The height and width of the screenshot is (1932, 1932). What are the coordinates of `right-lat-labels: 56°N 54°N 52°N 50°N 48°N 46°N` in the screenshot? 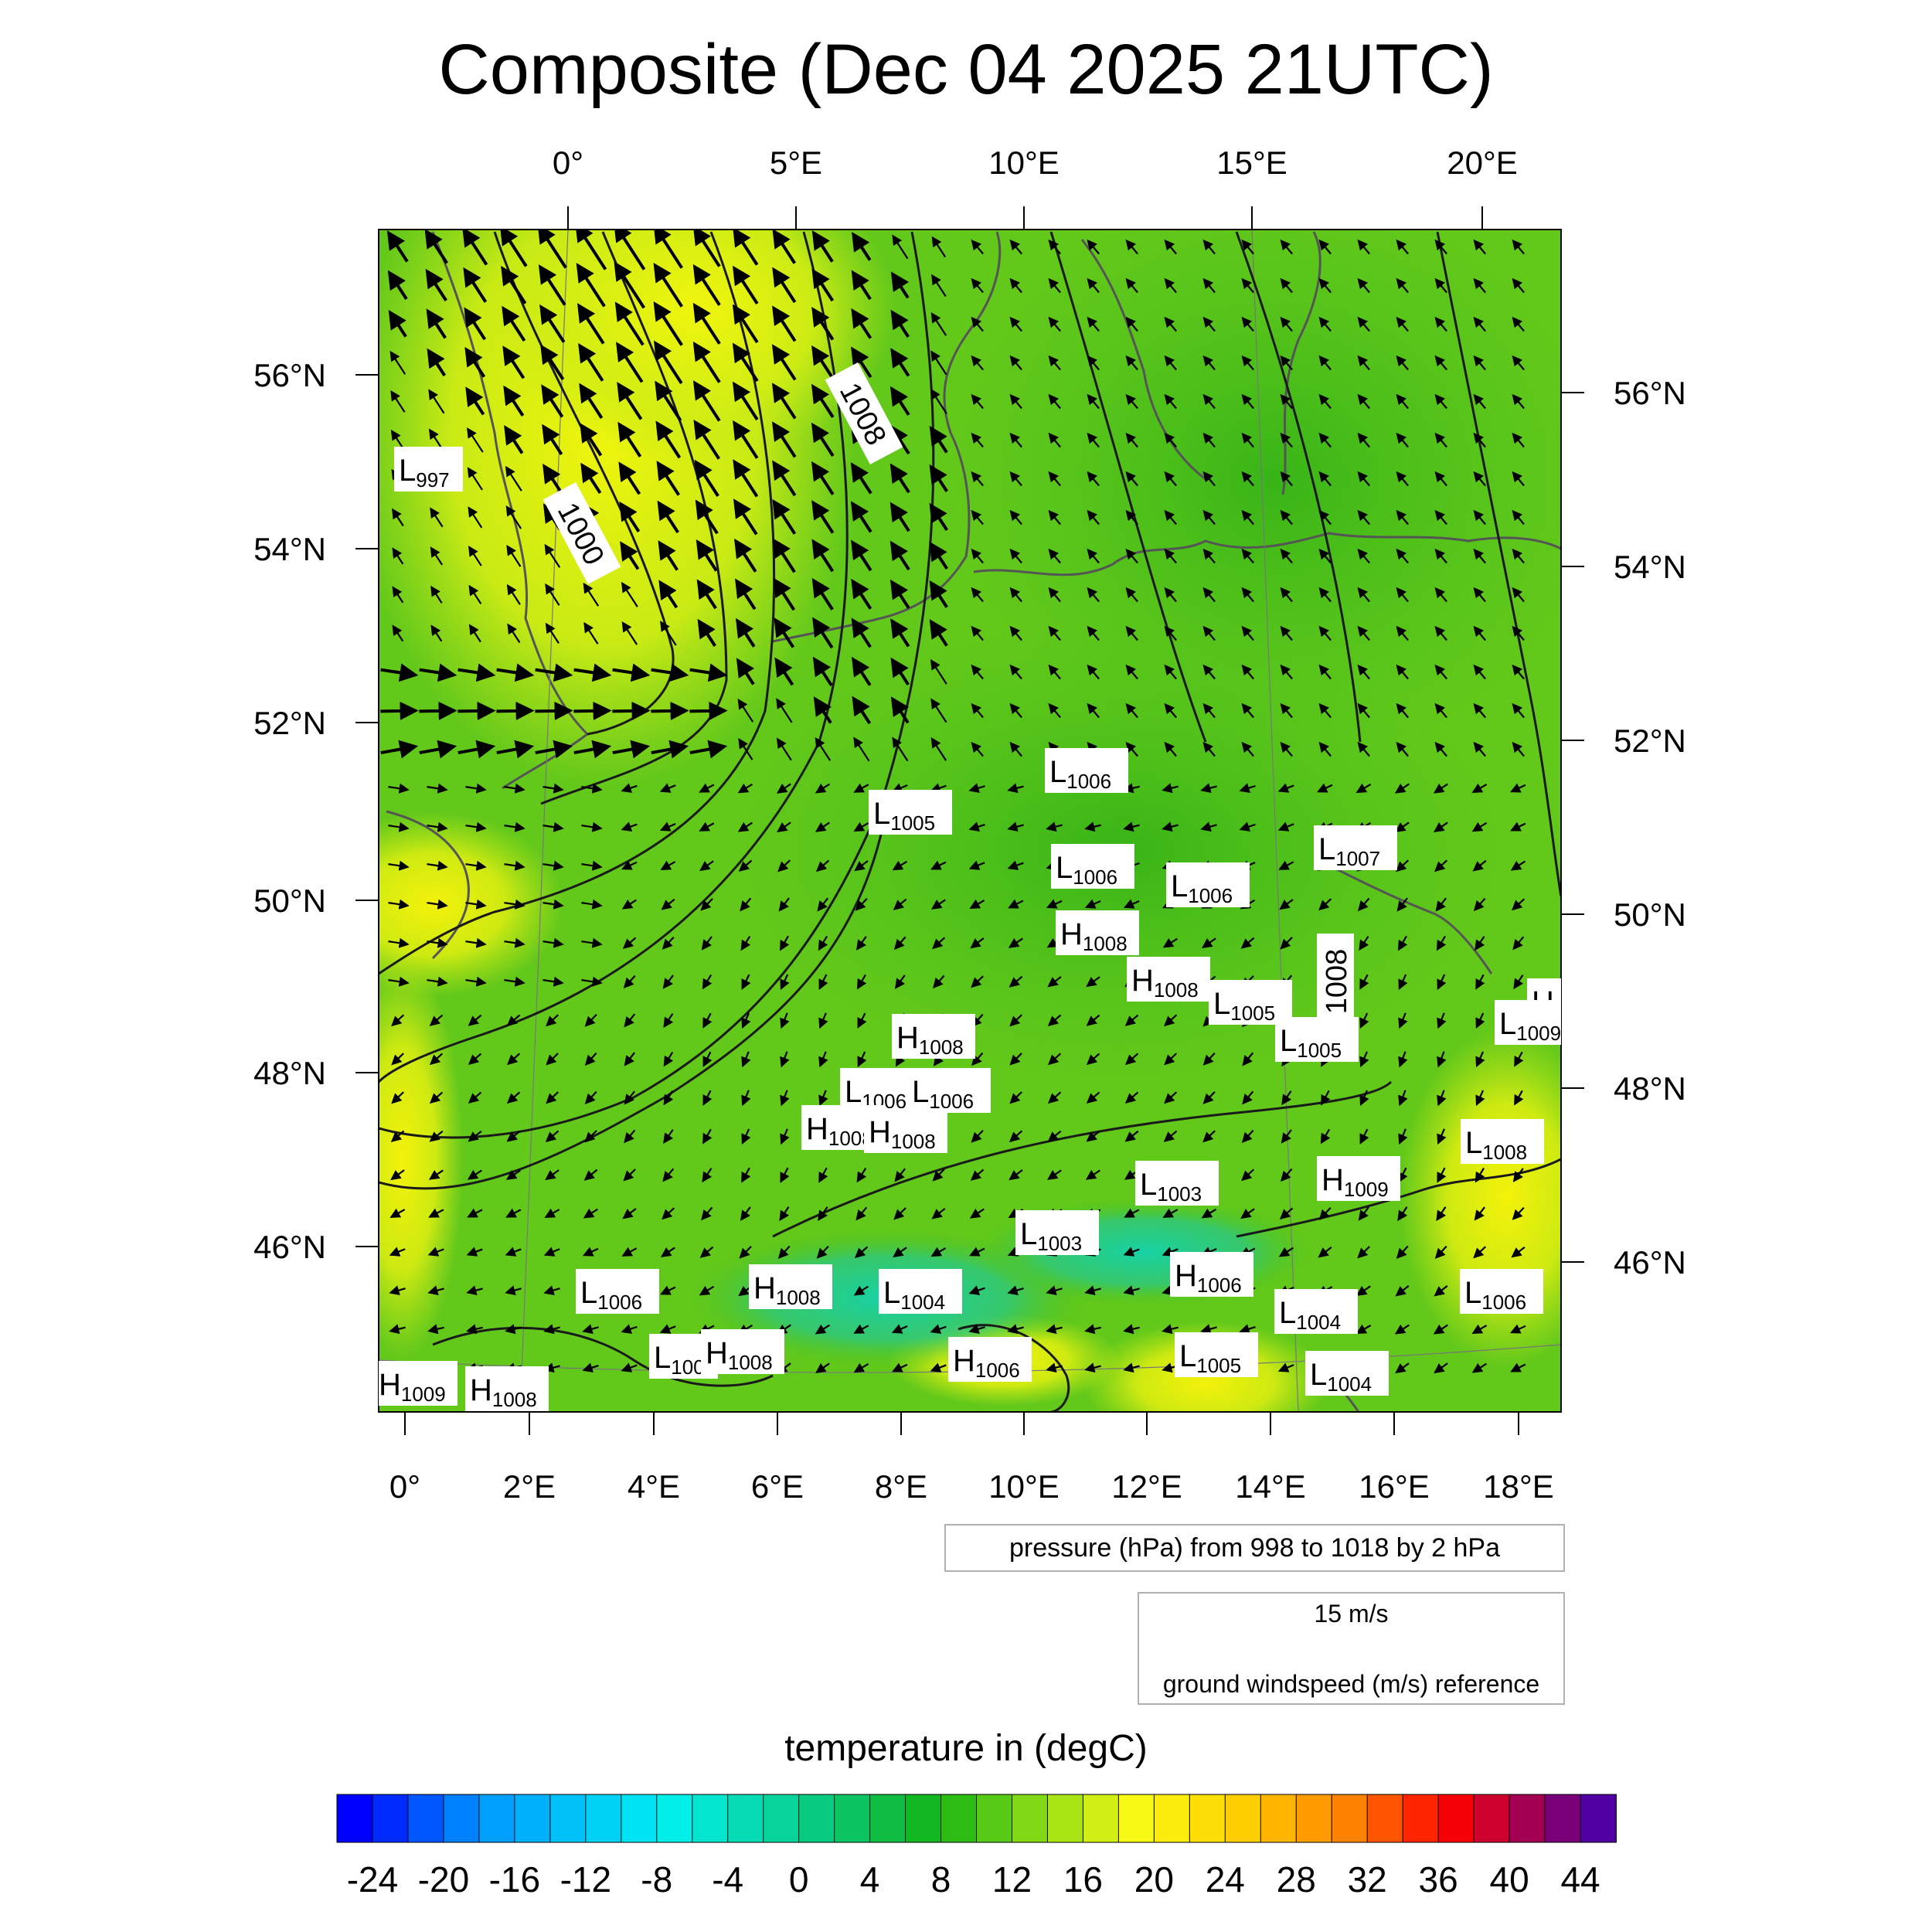 It's located at (1650, 828).